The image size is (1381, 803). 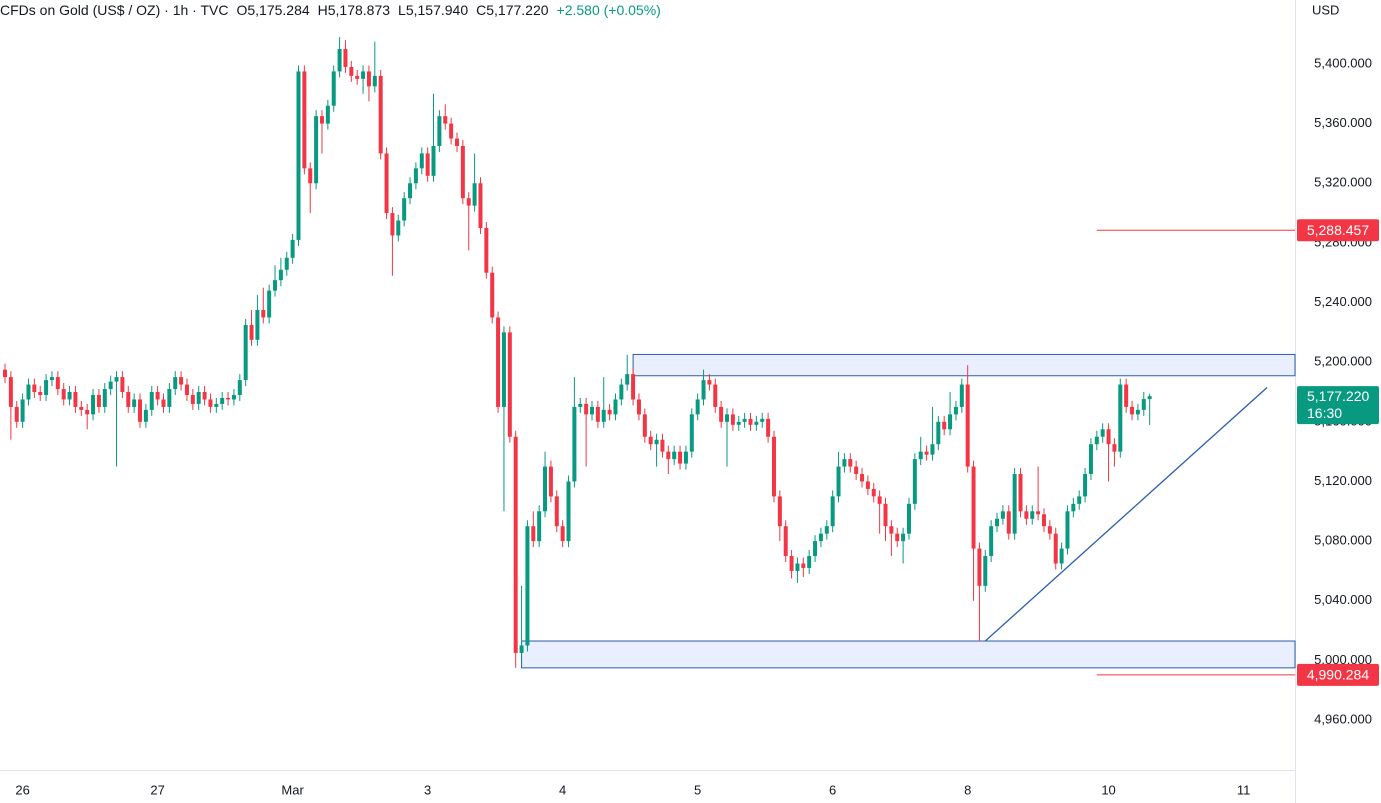 I want to click on x-tick-label: 10, so click(x=1108, y=789).